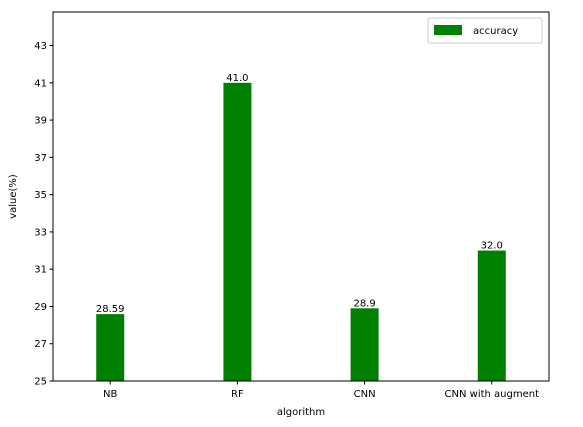  I want to click on bar-cnn, so click(364, 344).